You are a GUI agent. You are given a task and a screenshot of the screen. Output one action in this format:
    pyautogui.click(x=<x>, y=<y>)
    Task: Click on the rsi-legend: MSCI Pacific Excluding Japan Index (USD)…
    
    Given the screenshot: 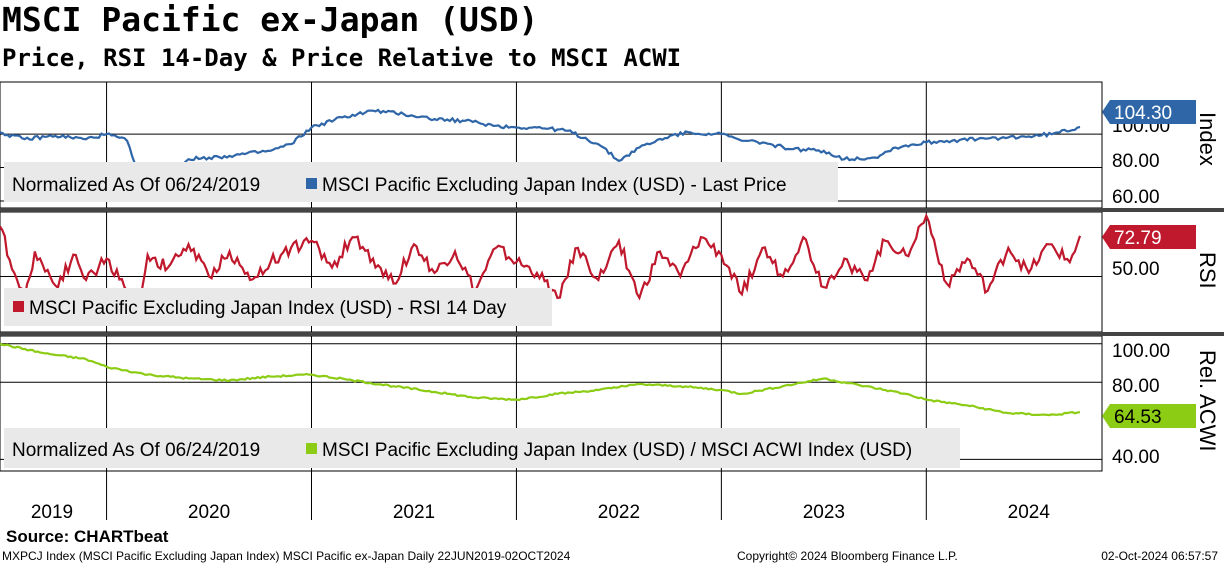 What is the action you would take?
    pyautogui.click(x=278, y=307)
    